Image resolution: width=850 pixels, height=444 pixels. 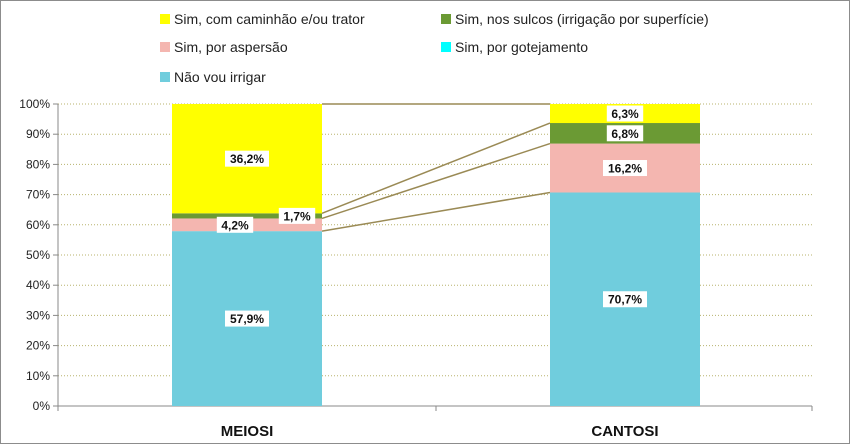 What do you see at coordinates (38, 164) in the screenshot?
I see `y-tick-label: 80%` at bounding box center [38, 164].